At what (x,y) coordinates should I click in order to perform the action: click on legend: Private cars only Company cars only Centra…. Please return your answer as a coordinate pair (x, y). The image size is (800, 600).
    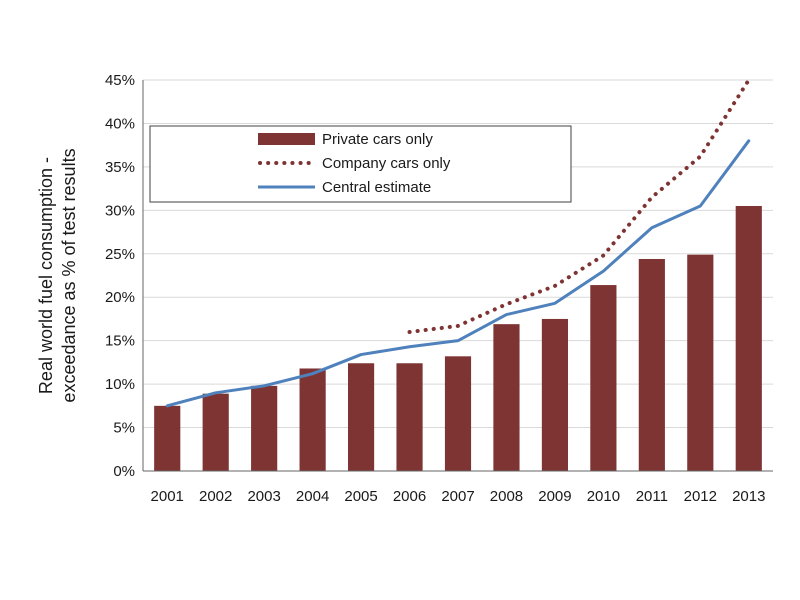
    Looking at the image, I should click on (360, 164).